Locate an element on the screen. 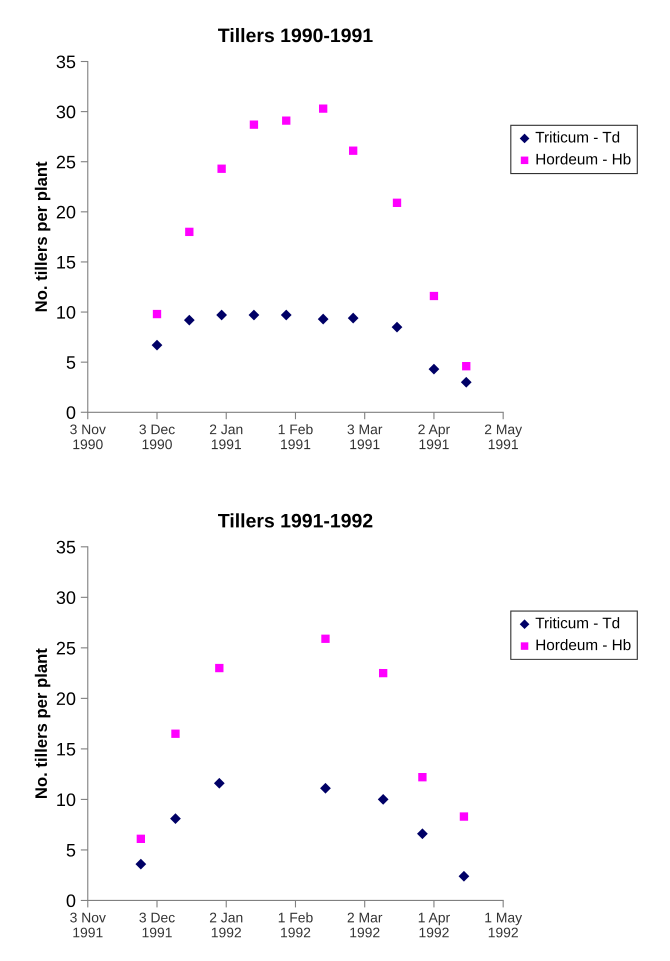 The height and width of the screenshot is (961, 670). chart-title: Tillers 1990-1991 is located at coordinates (295, 35).